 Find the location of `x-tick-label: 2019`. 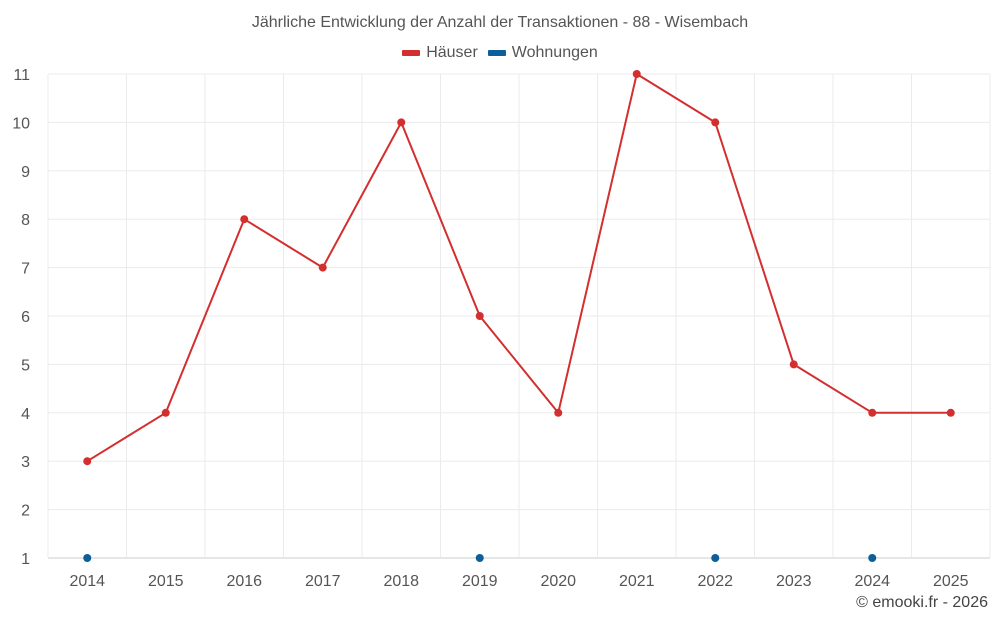

x-tick-label: 2019 is located at coordinates (480, 581).